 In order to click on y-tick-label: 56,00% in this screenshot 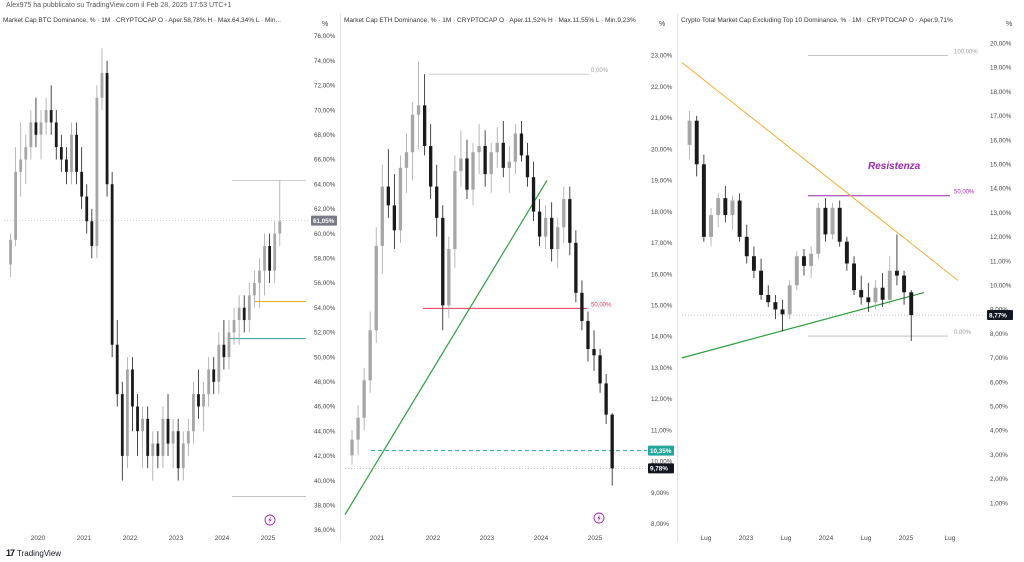, I will do `click(325, 283)`.